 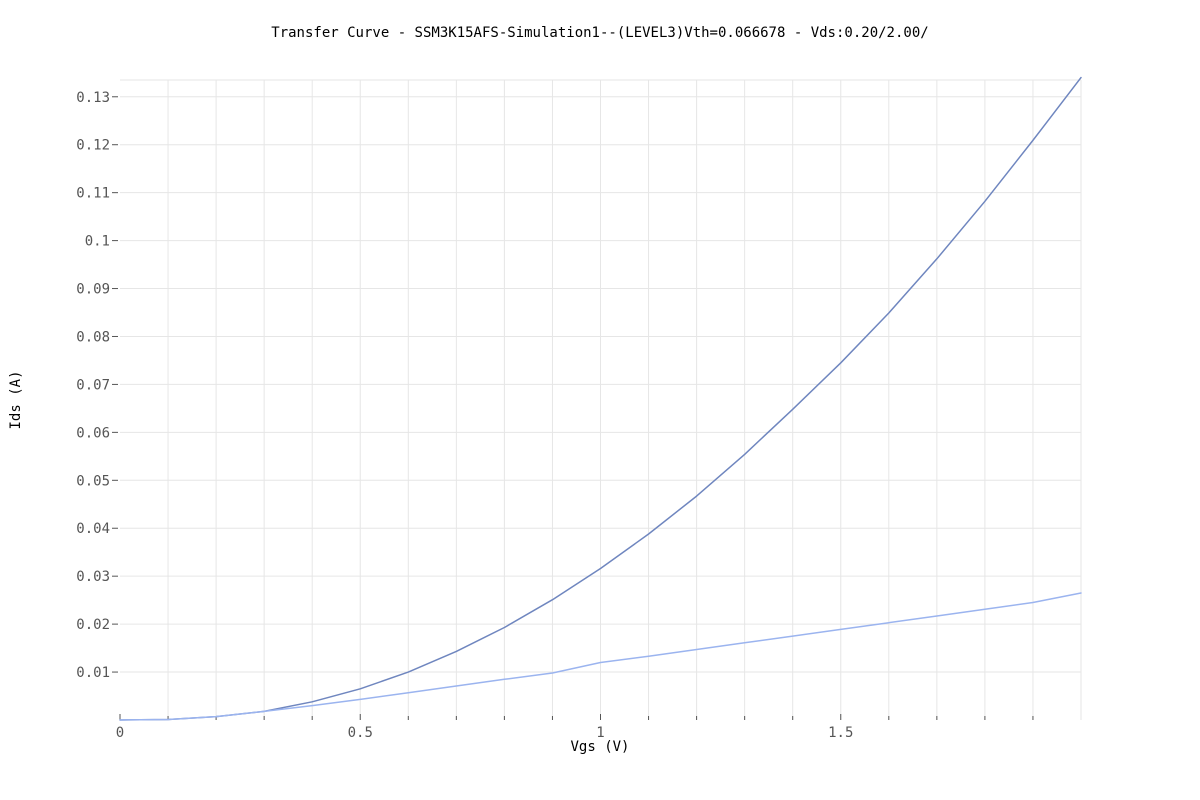 I want to click on y-tick-label: 0.05, so click(x=93, y=481).